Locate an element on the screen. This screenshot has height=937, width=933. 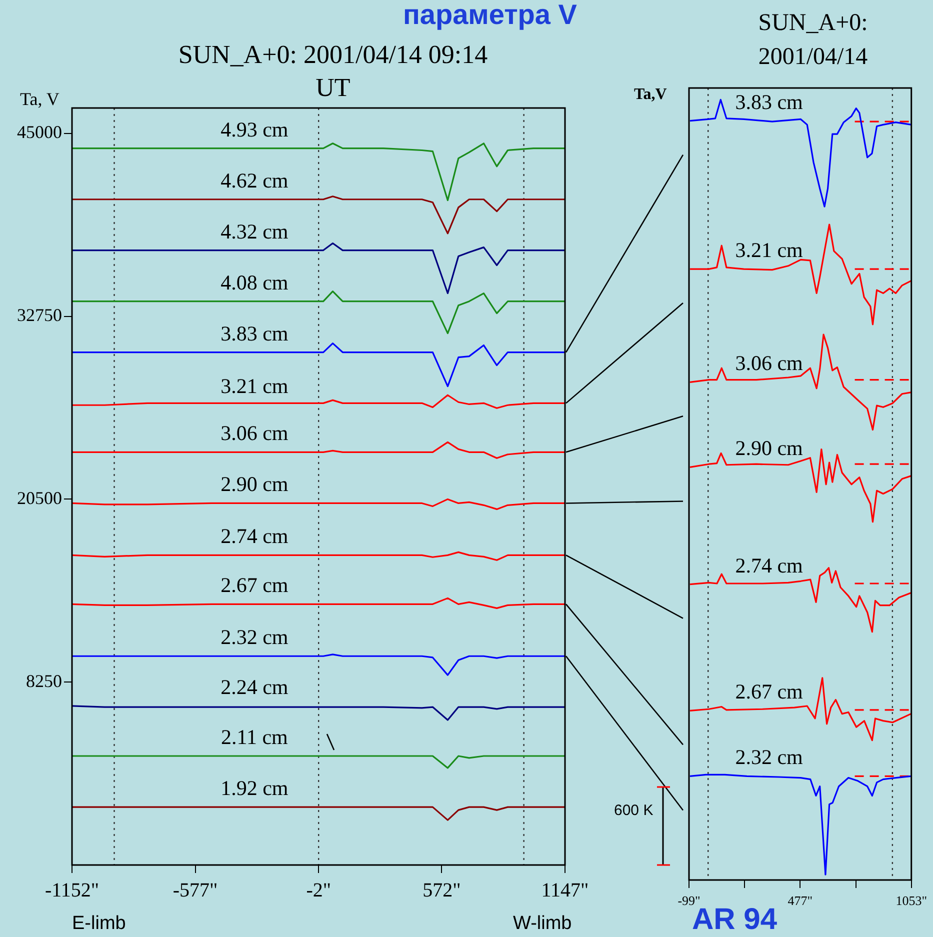
x-tick-label: 1147" is located at coordinates (565, 890).